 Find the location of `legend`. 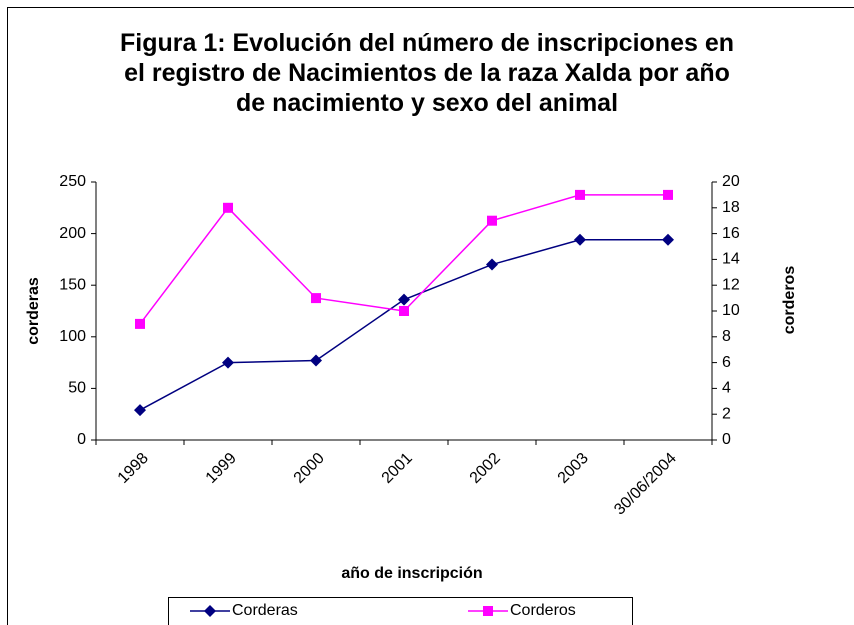

legend is located at coordinates (400, 611).